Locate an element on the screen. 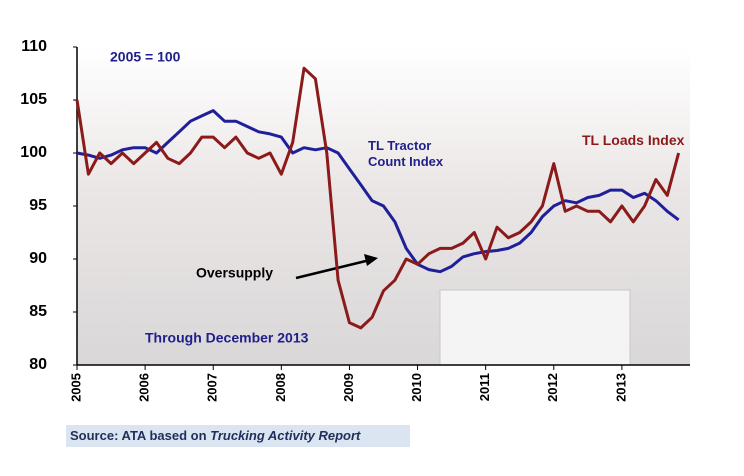 This screenshot has width=744, height=476. x-tick-label: 2012 is located at coordinates (552, 387).